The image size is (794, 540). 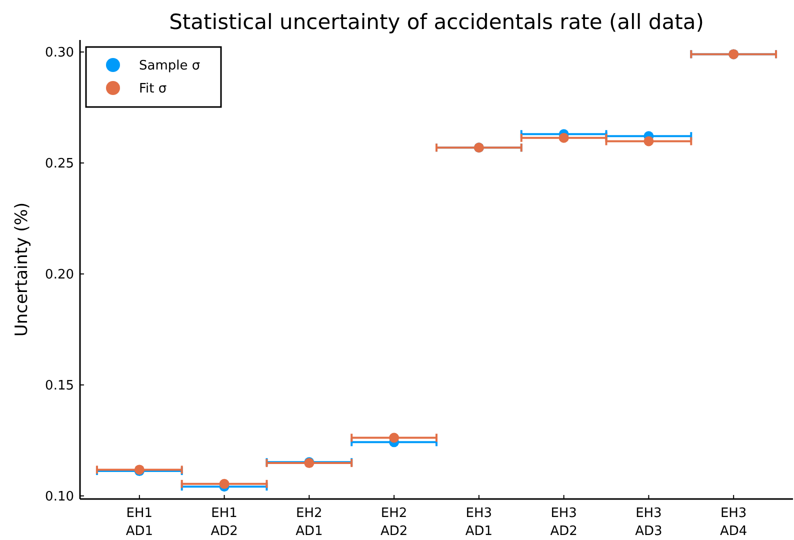 I want to click on y-axis-title: Uncertainty (%), so click(x=22, y=269).